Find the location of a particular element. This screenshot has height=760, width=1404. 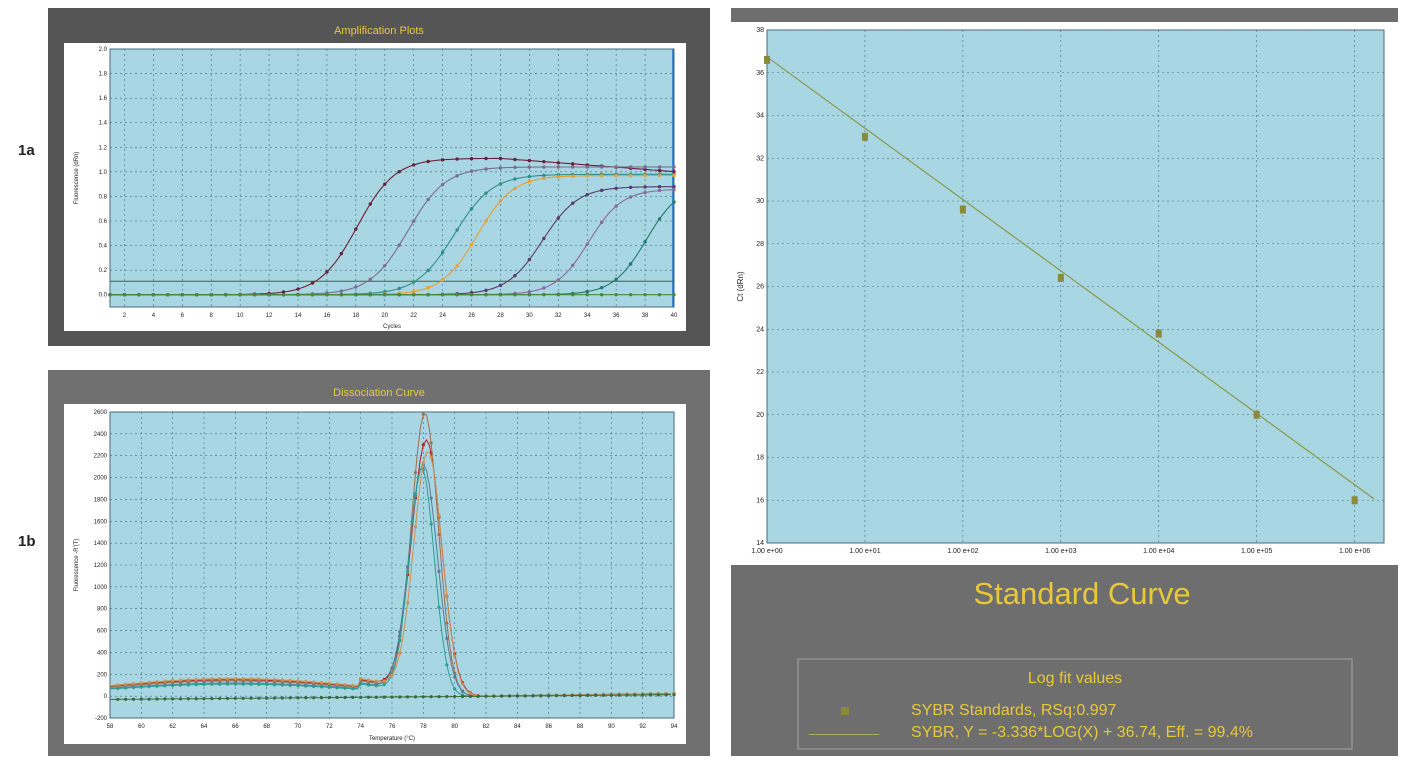

x-tick-label: 90 is located at coordinates (611, 727).